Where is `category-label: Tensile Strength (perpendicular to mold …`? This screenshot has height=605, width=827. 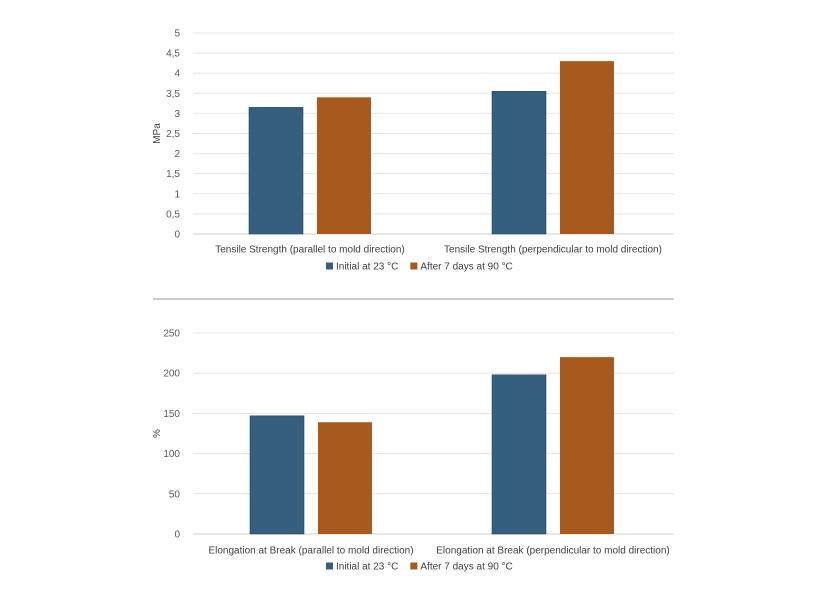
category-label: Tensile Strength (perpendicular to mold … is located at coordinates (553, 250).